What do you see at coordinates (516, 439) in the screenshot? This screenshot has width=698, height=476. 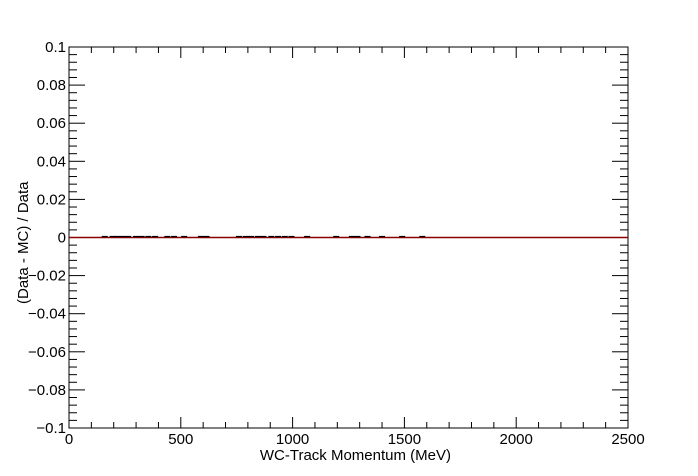 I see `x-tick-label: 2000` at bounding box center [516, 439].